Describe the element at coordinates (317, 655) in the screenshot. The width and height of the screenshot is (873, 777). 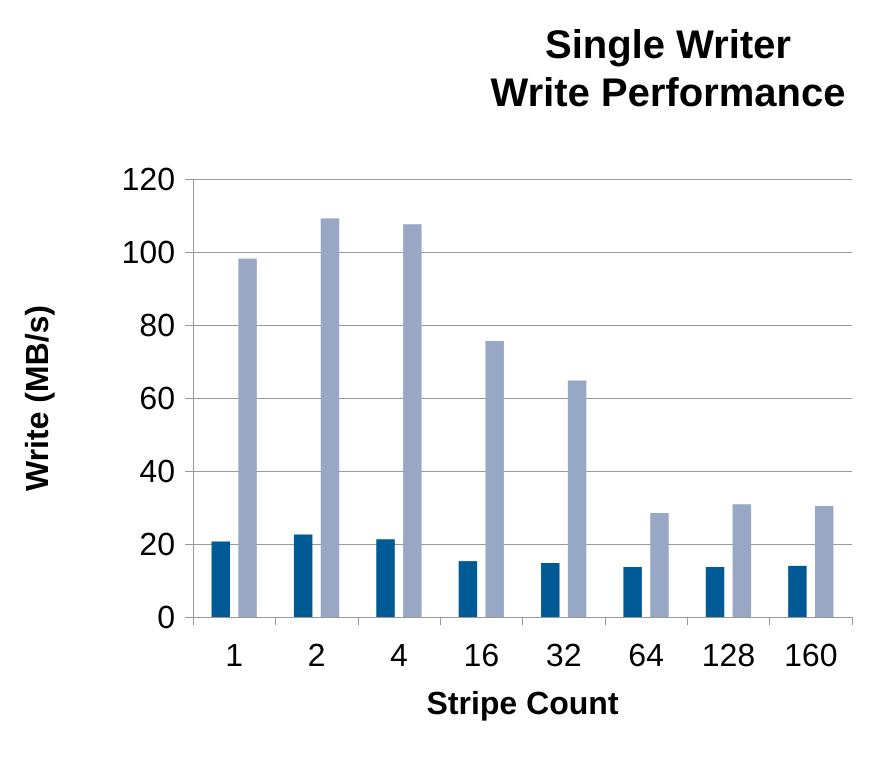
I see `x-tick-label: 2` at that location.